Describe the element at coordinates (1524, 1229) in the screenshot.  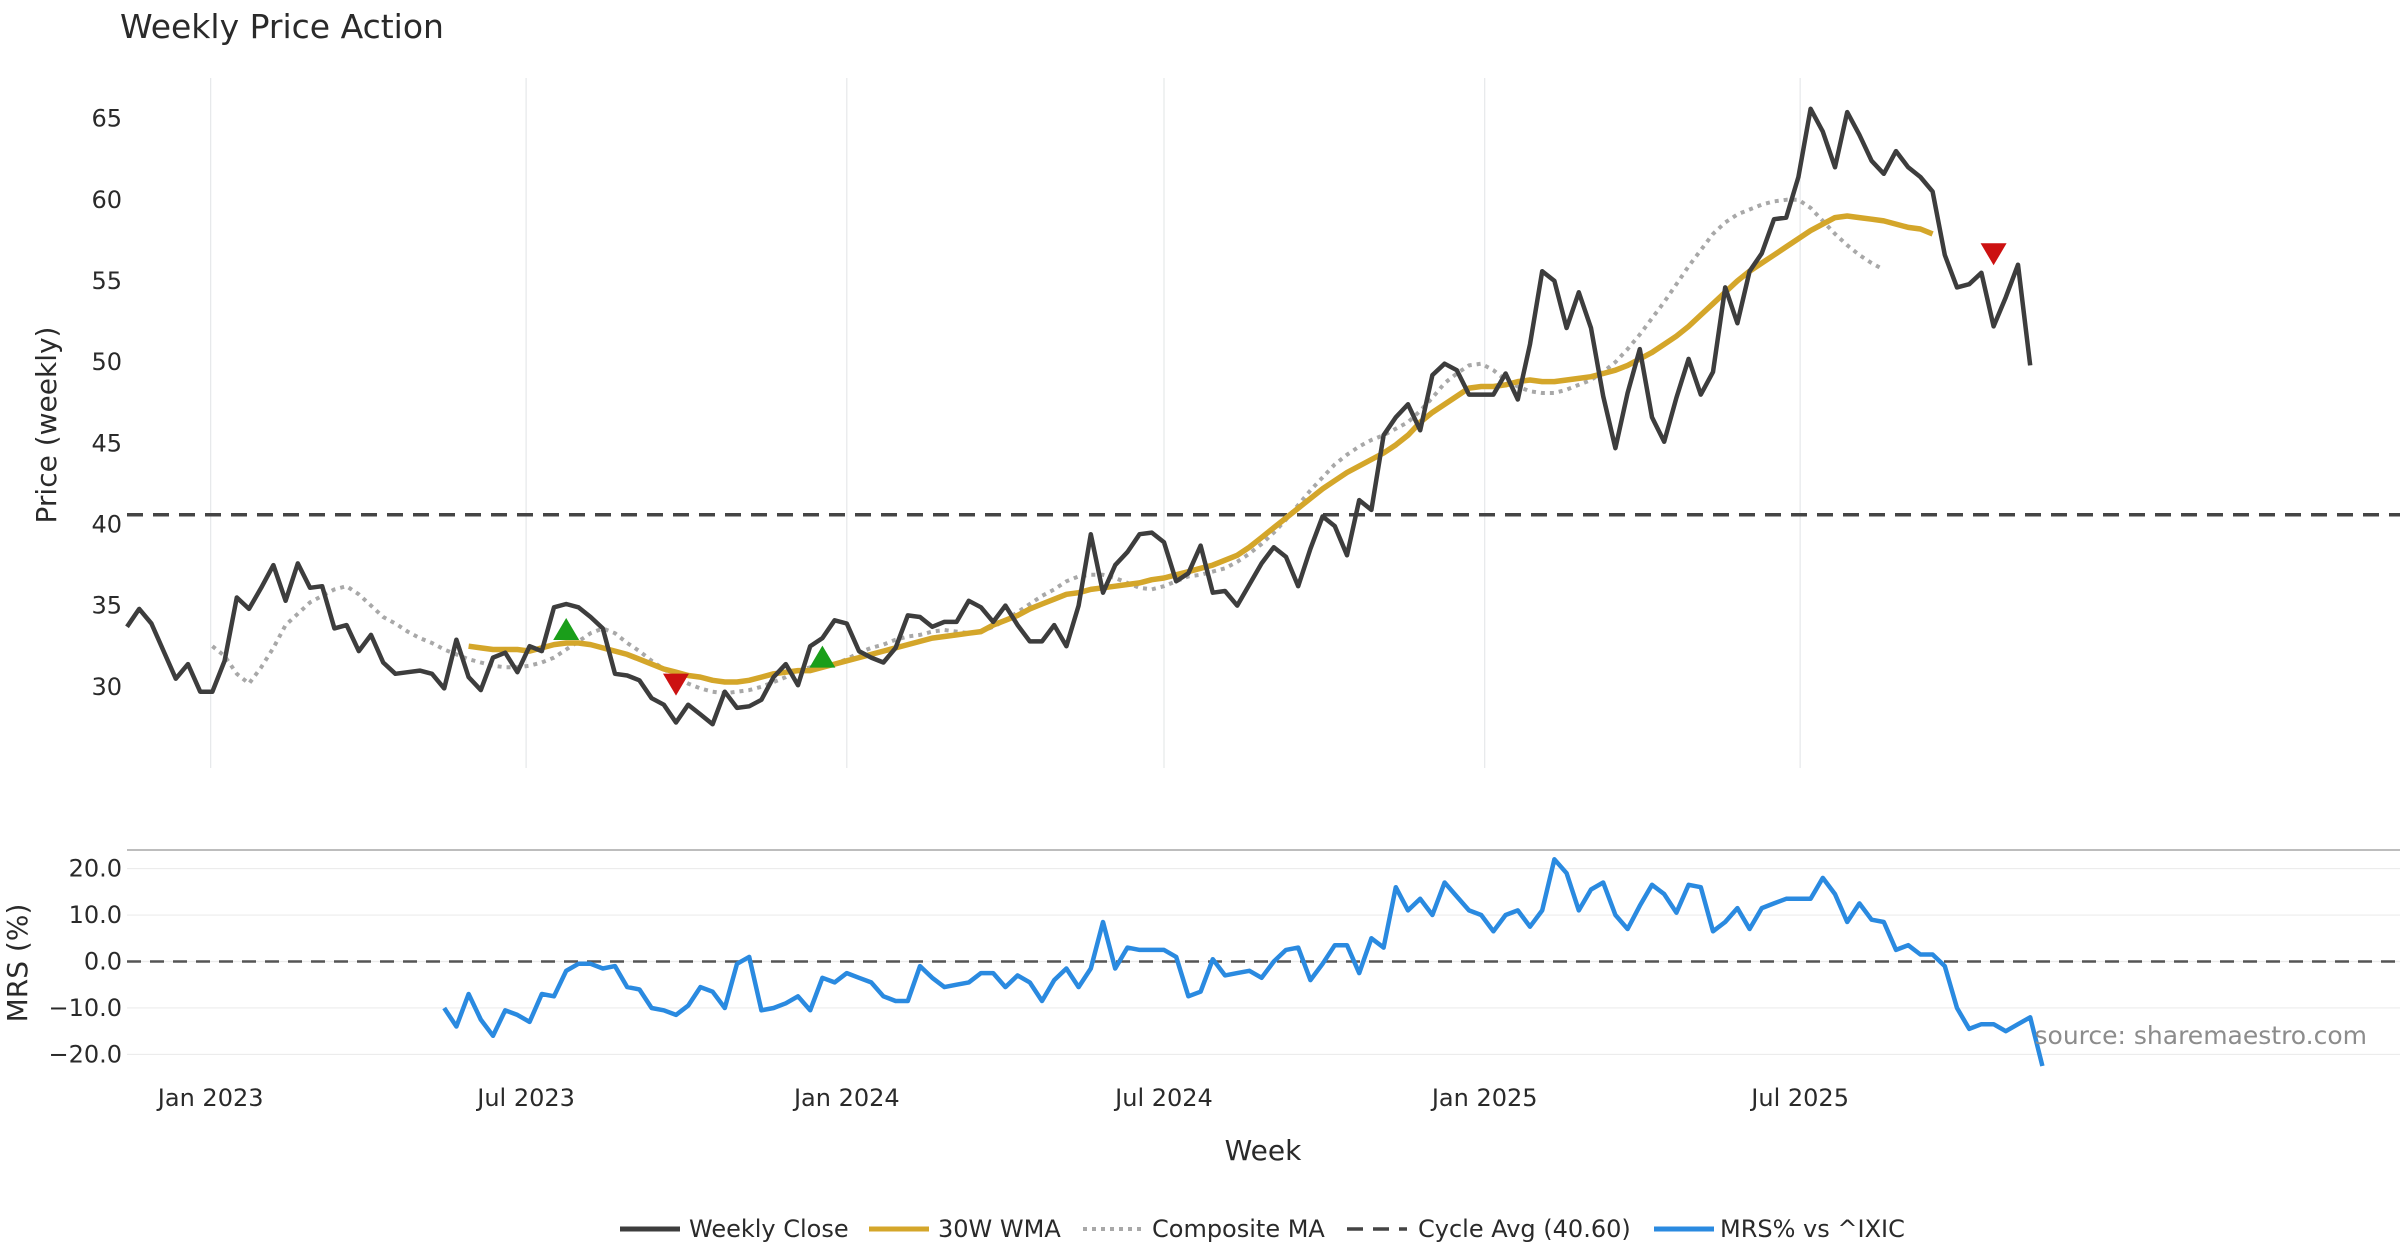
I see `legend-label-cycle-avg: Cycle Avg (40.60)` at that location.